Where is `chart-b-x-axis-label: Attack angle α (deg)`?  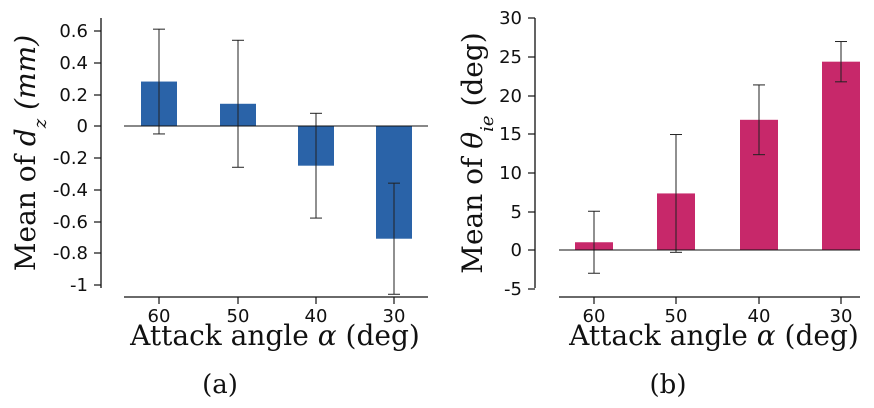
chart-b-x-axis-label: Attack angle α (deg) is located at coordinates (713, 335).